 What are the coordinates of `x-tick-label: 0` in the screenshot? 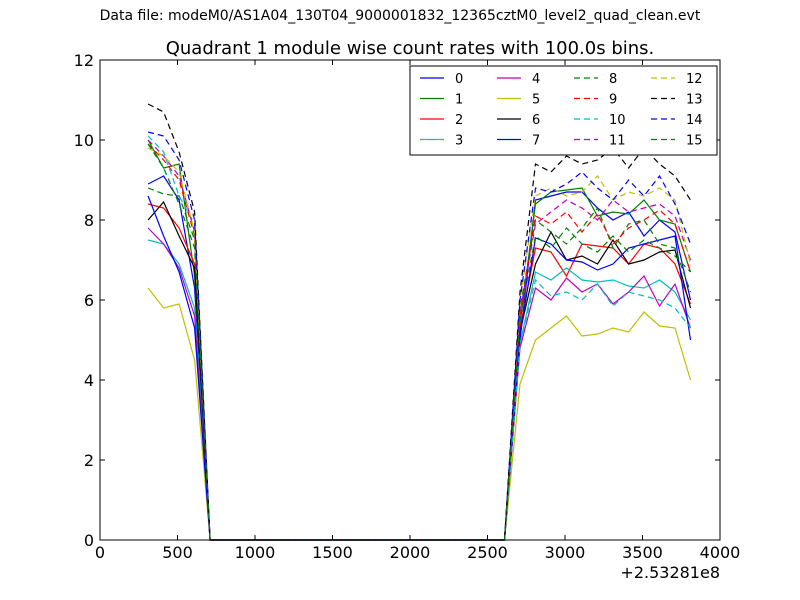 It's located at (100, 552).